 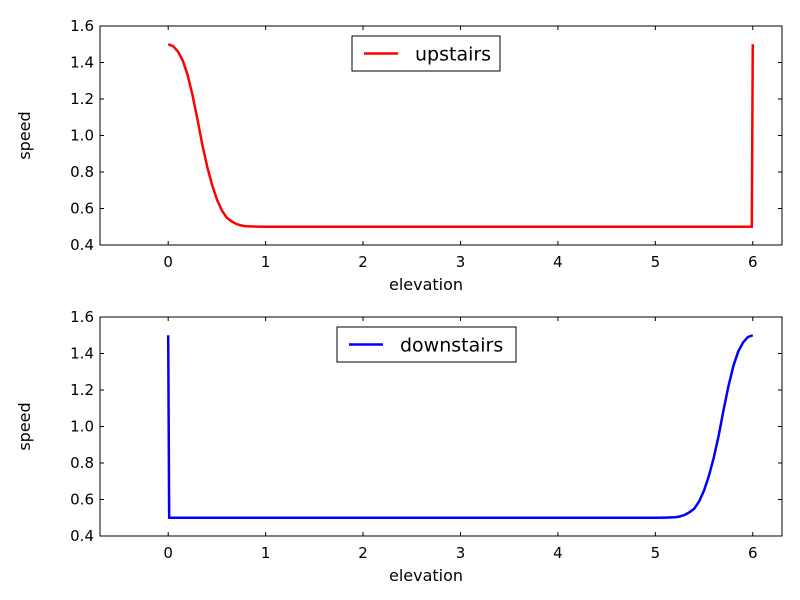 I want to click on legend-label-upstairs: upstairs, so click(x=453, y=55).